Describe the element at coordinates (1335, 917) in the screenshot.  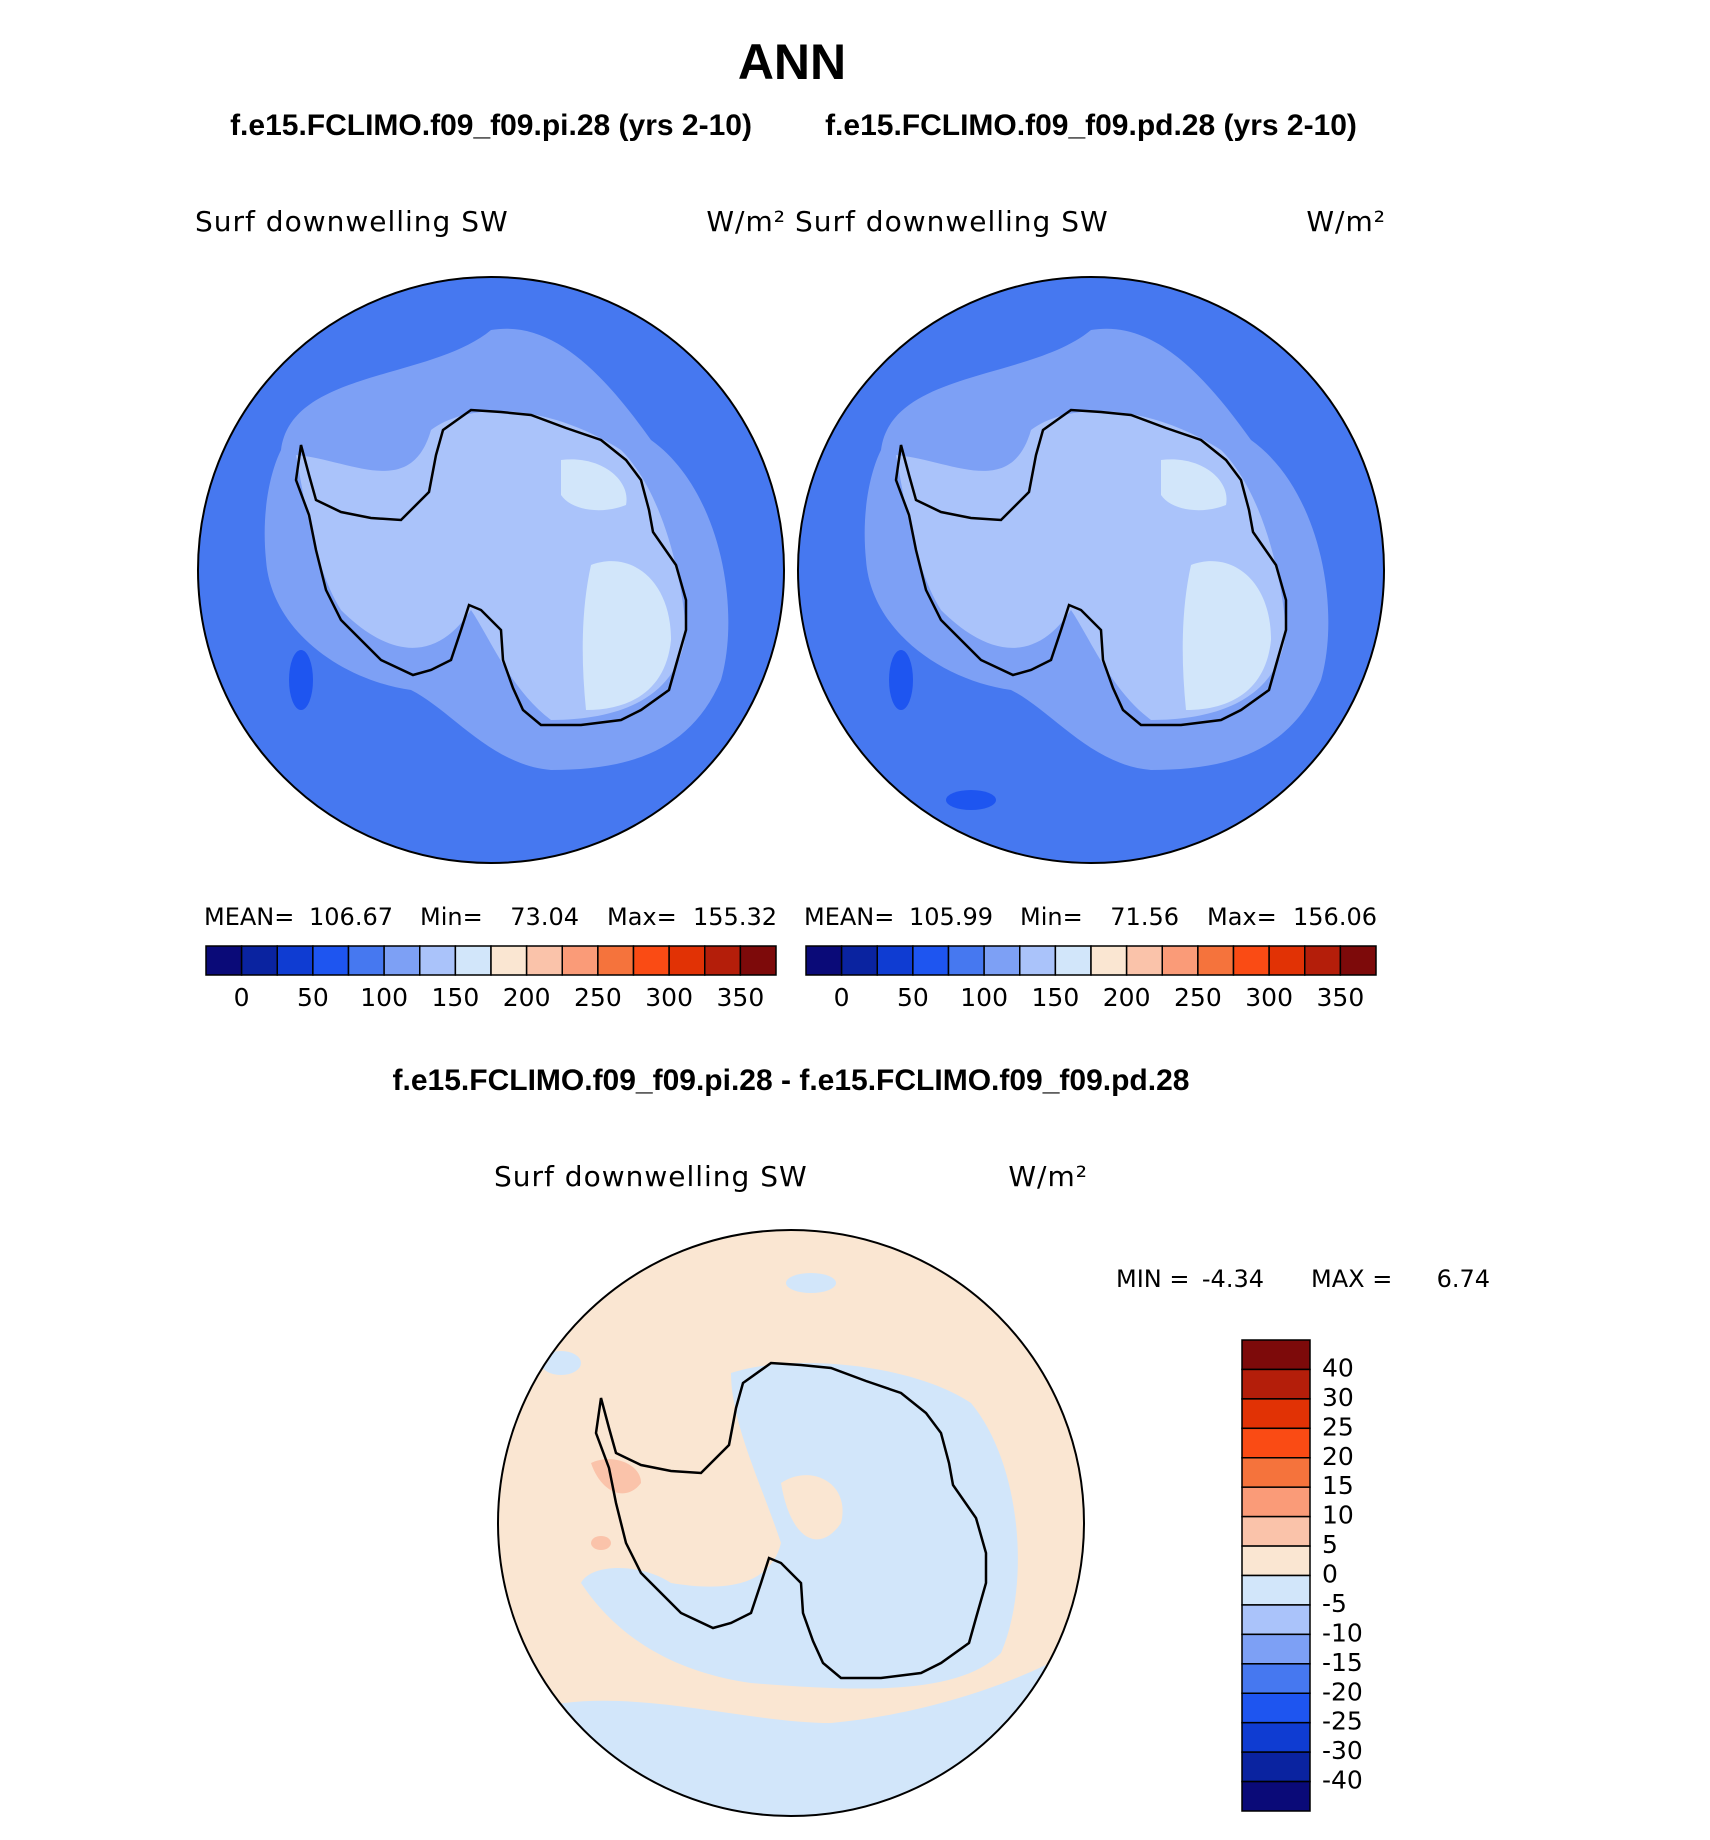
I see `stat-value: 156.06` at that location.